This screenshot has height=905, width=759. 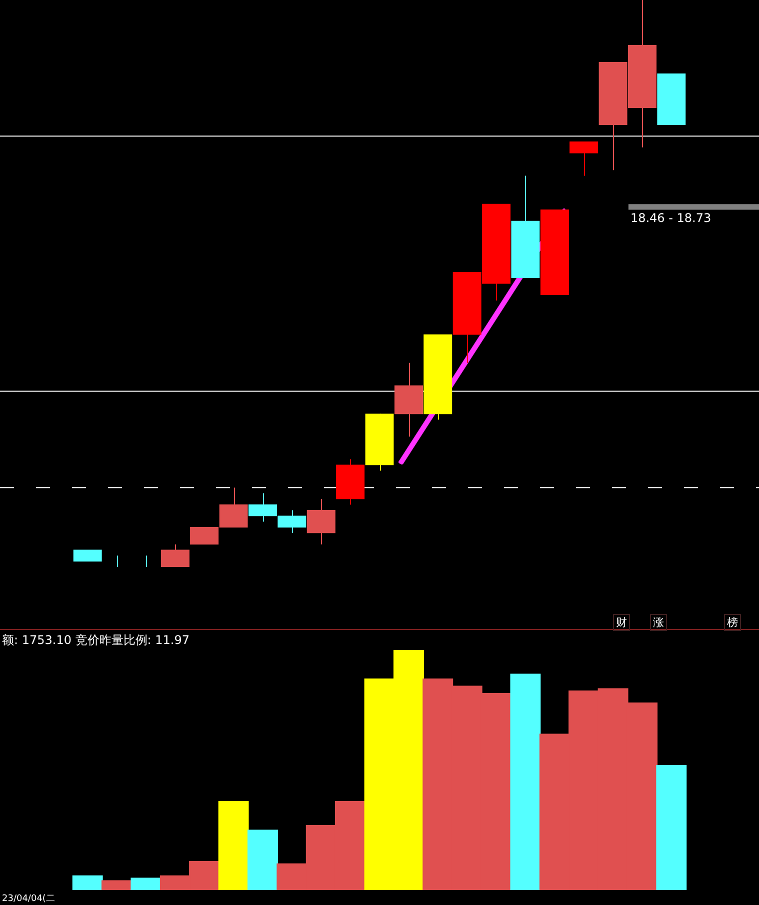 What do you see at coordinates (732, 622) in the screenshot?
I see `text: 榜` at bounding box center [732, 622].